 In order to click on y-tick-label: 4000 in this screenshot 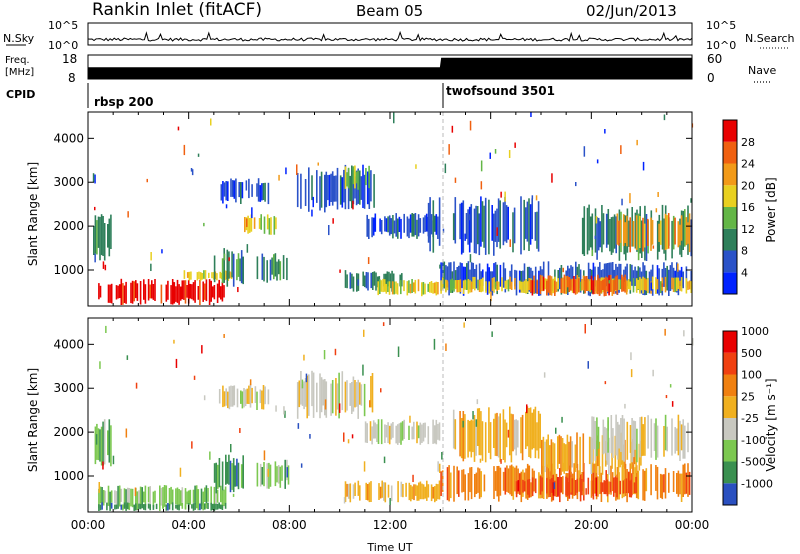, I will do `click(68, 138)`.